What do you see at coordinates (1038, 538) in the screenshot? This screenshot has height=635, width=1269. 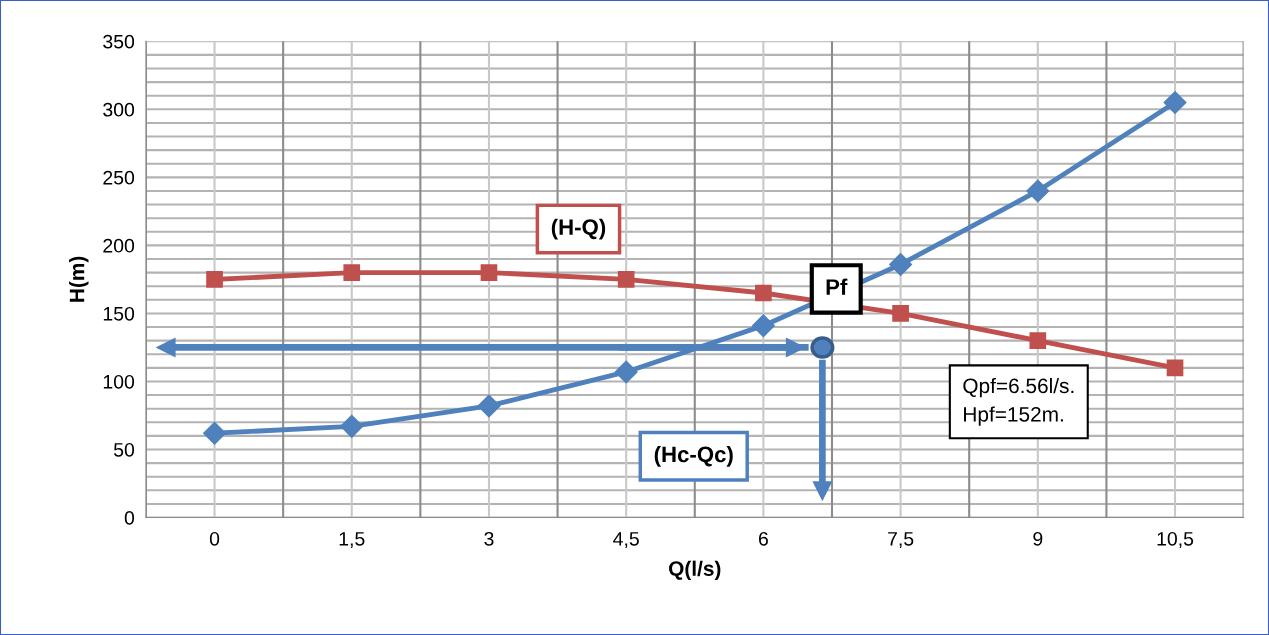 I see `x-tick-label: 9` at bounding box center [1038, 538].